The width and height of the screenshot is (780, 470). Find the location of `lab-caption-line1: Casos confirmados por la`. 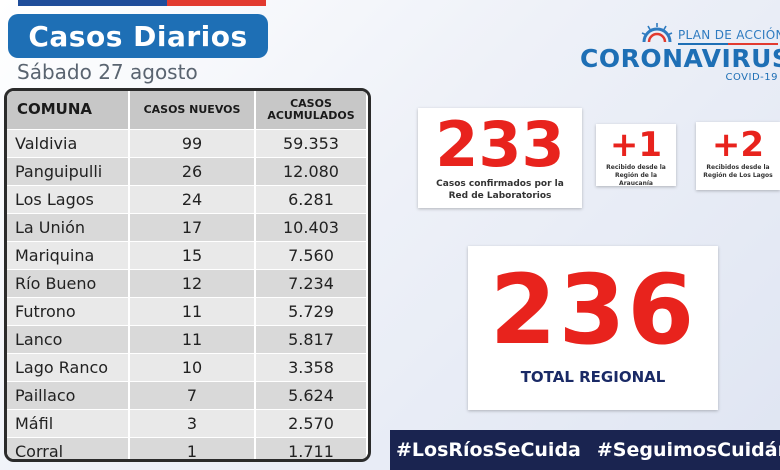

lab-caption-line1: Casos confirmados por la is located at coordinates (500, 184).